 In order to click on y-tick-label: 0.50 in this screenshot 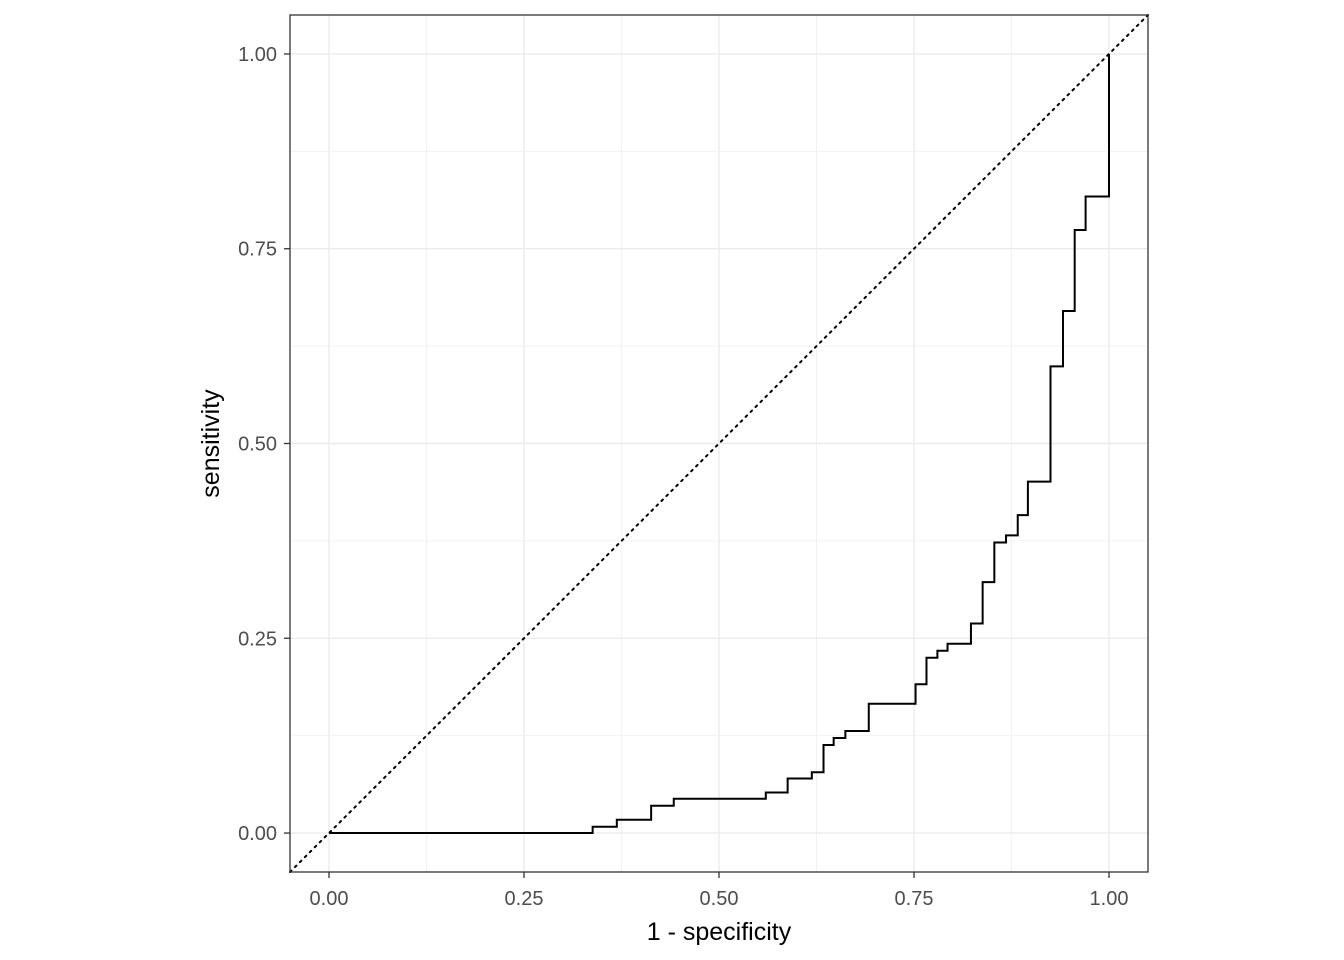, I will do `click(257, 445)`.